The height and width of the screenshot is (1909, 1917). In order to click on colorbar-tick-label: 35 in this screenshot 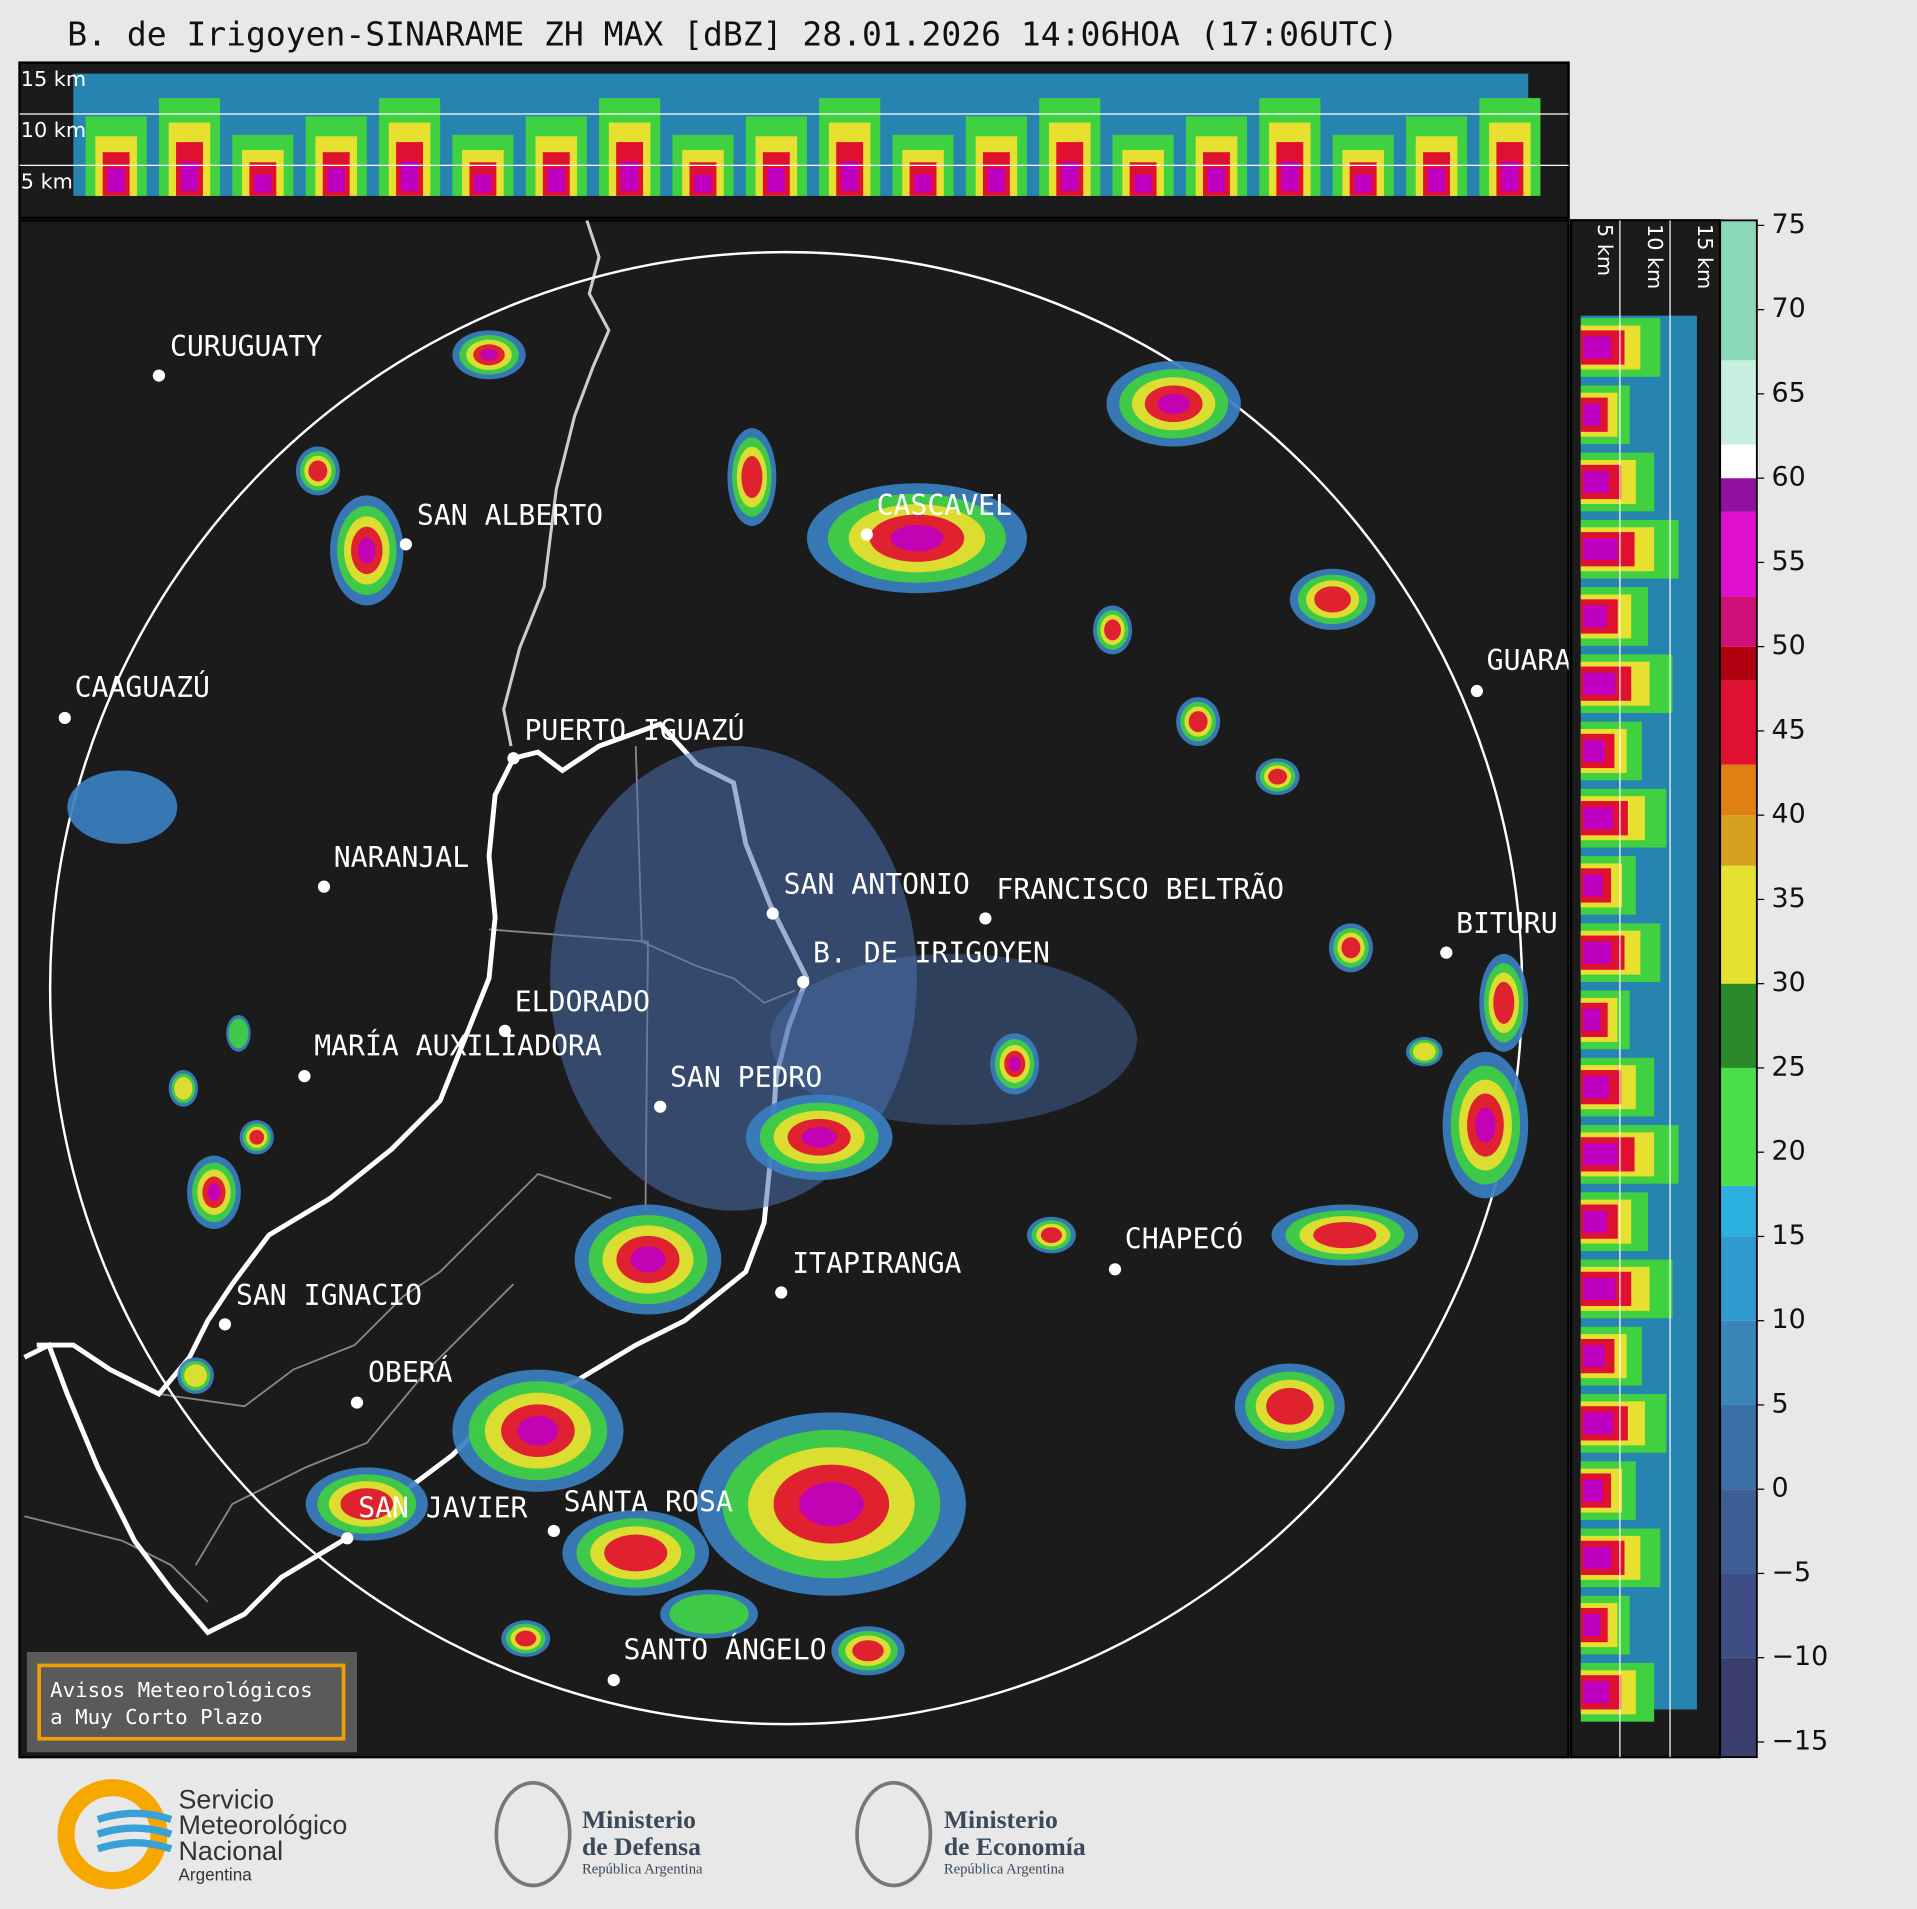, I will do `click(1789, 898)`.